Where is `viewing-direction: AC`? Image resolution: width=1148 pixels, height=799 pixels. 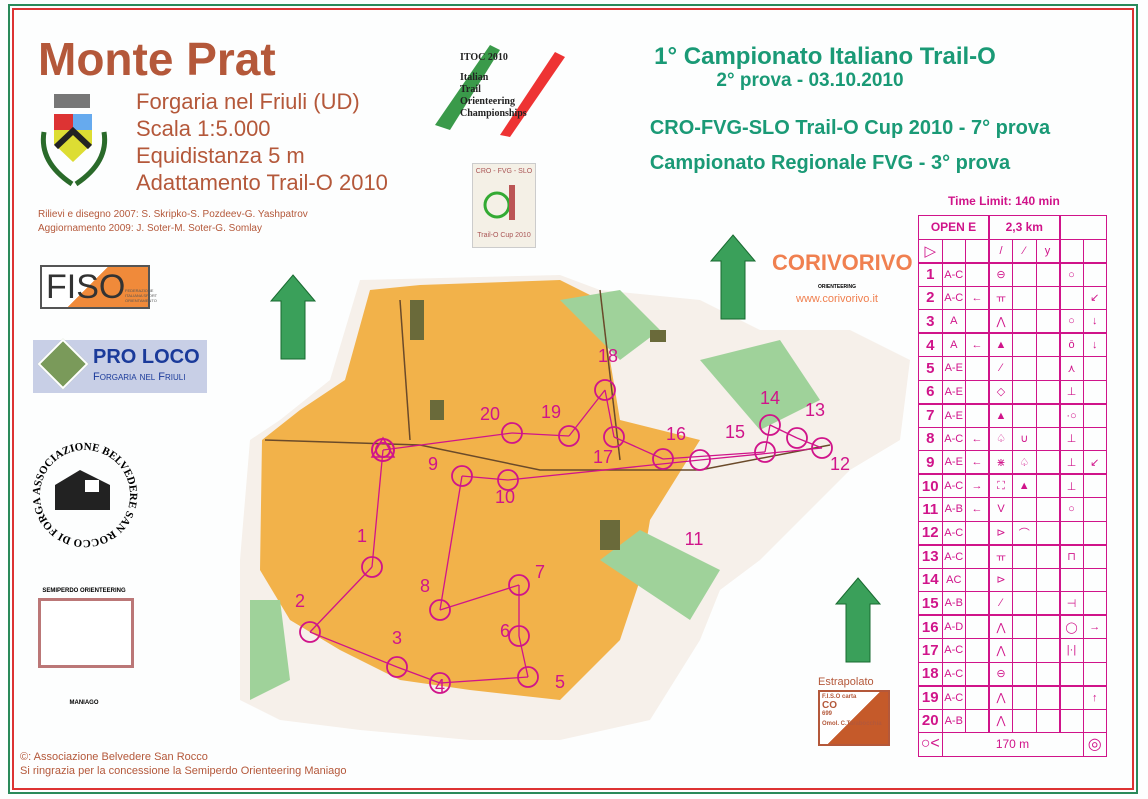
viewing-direction: AC is located at coordinates (953, 579).